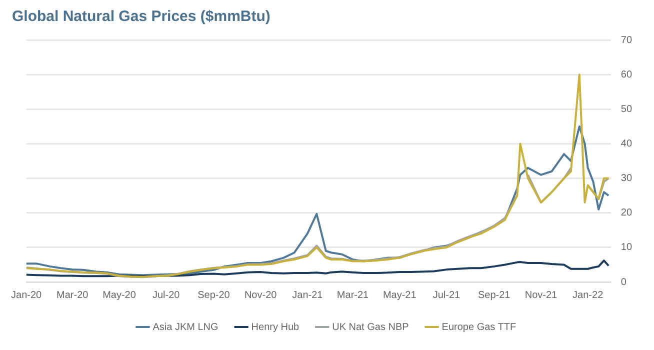  I want to click on x-tick-label: Sep-20, so click(214, 295).